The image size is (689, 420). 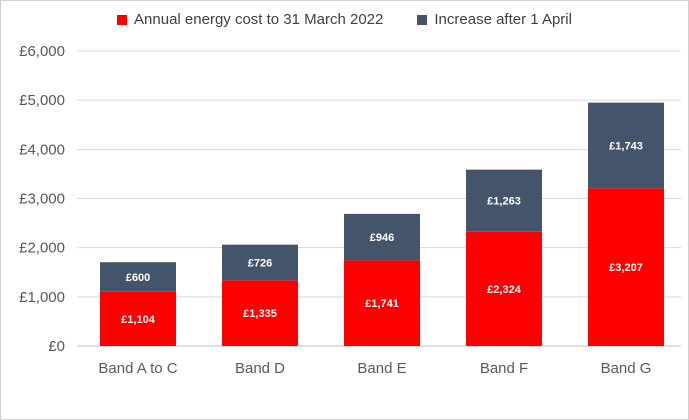 I want to click on data-label-increase: £726, so click(x=260, y=264).